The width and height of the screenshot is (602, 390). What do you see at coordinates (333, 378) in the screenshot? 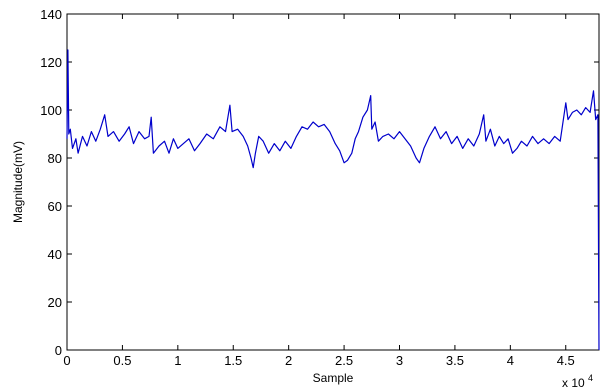
I see `x-axis-title: Sample` at bounding box center [333, 378].